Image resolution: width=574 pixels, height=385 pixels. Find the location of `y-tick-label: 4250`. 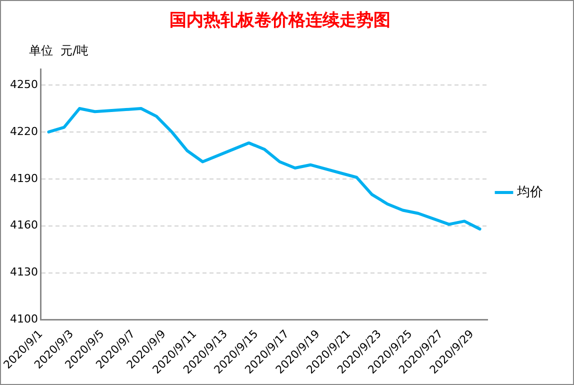

y-tick-label: 4250 is located at coordinates (24, 84).